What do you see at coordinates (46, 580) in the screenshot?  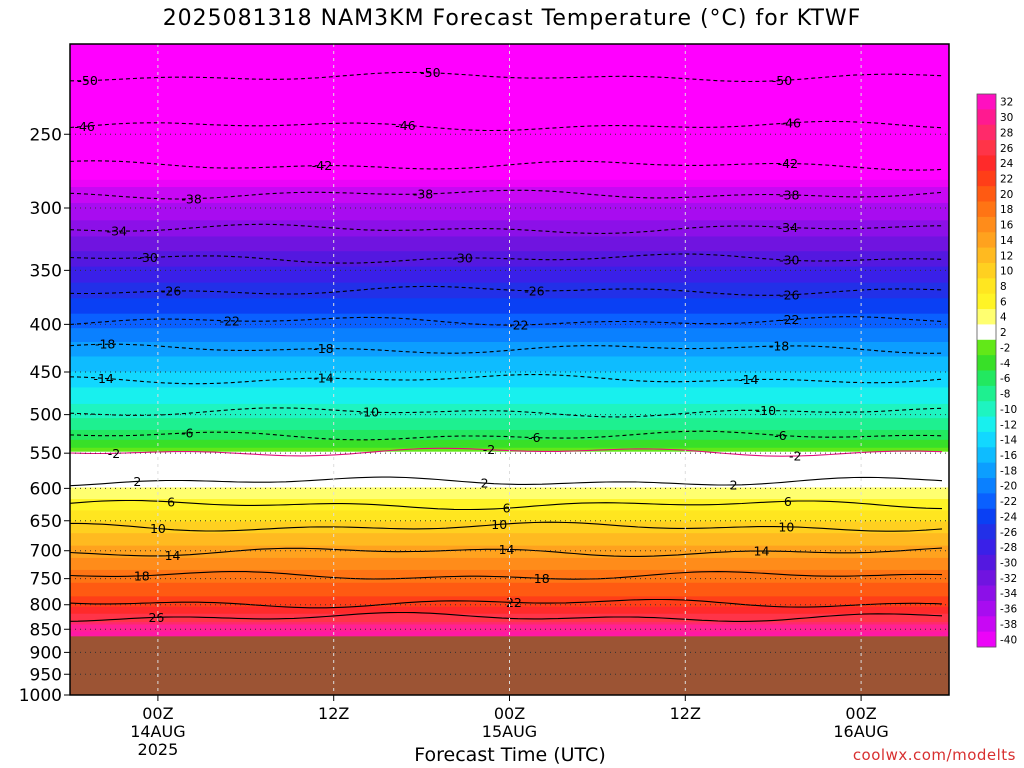 I see `y-tick-label: 750` at bounding box center [46, 580].